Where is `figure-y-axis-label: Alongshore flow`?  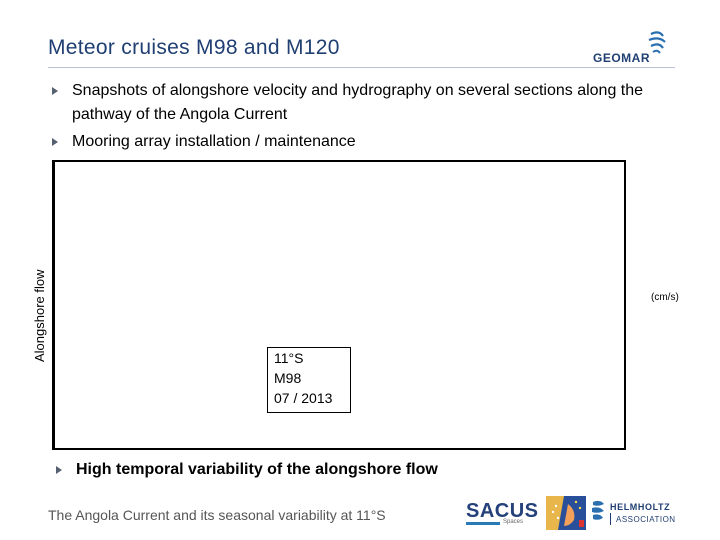 figure-y-axis-label: Alongshore flow is located at coordinates (39, 316).